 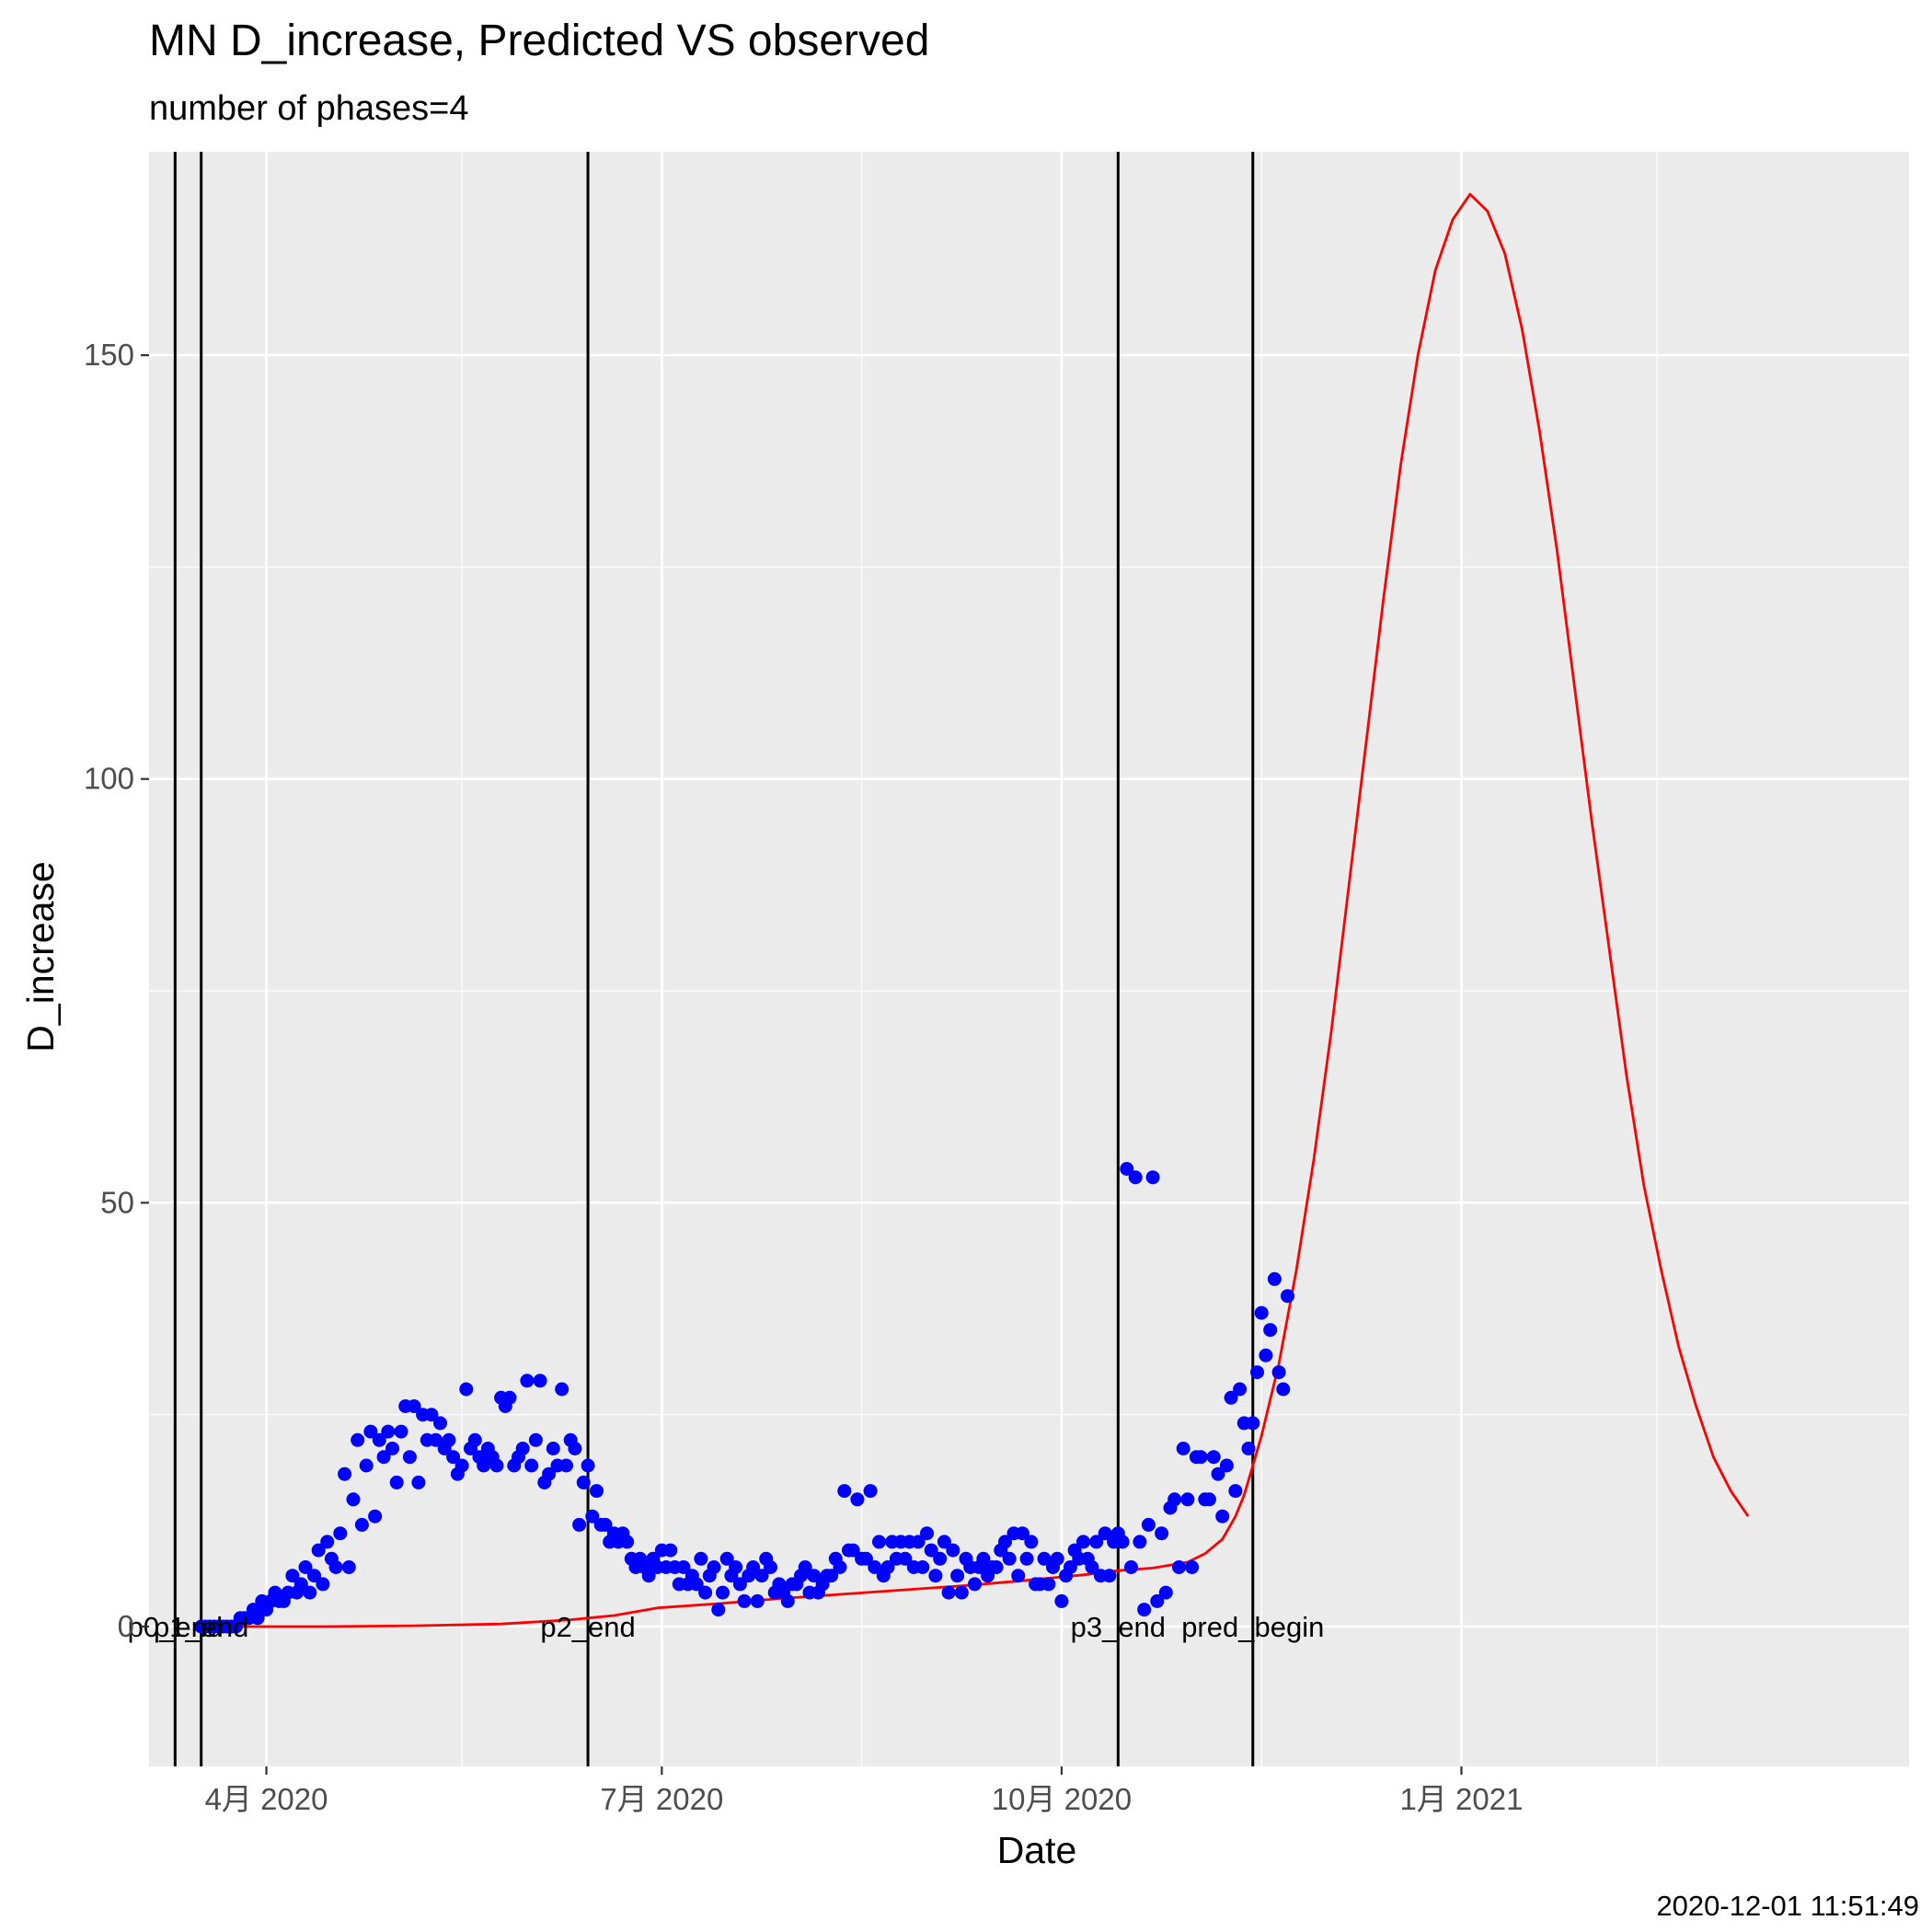 What do you see at coordinates (309, 108) in the screenshot?
I see `chart-subtitle: number of phases=4` at bounding box center [309, 108].